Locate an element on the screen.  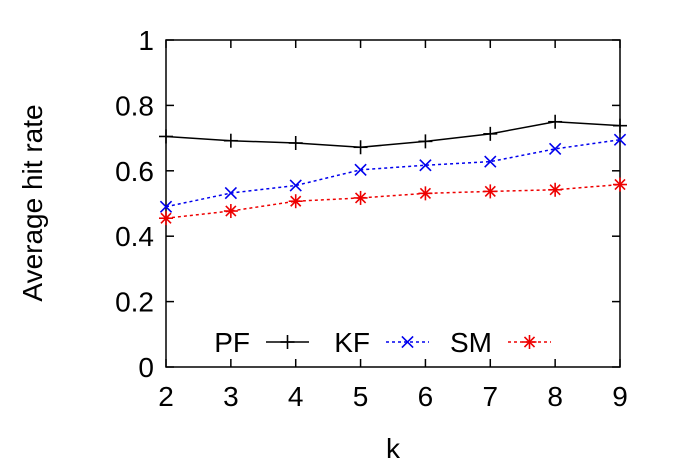
y-tick-label: 0.6 is located at coordinates (134, 171).